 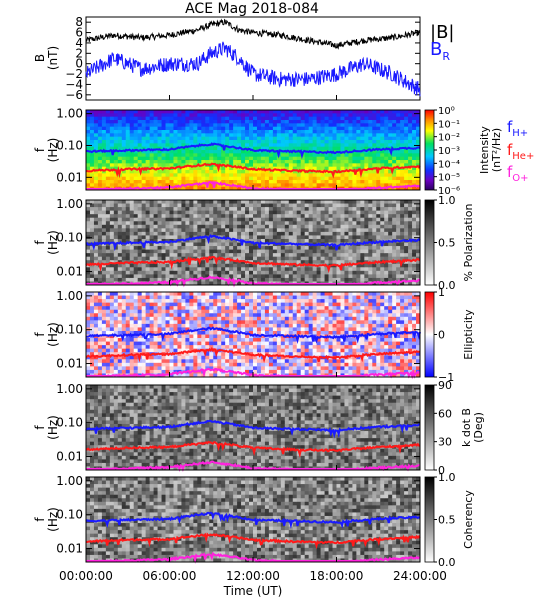 What do you see at coordinates (449, 124) in the screenshot?
I see `colorbar-tick-label: 10⁻¹` at bounding box center [449, 124].